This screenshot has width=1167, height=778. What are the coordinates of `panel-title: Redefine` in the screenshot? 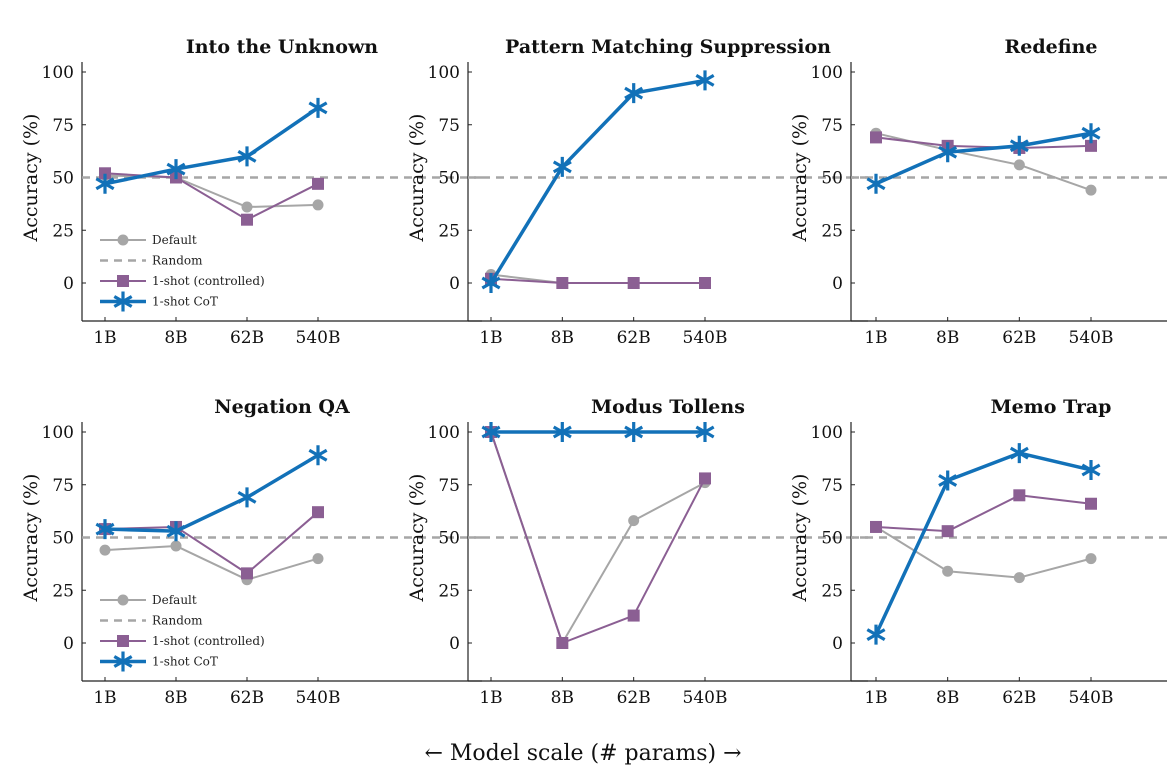 It's located at (1051, 47).